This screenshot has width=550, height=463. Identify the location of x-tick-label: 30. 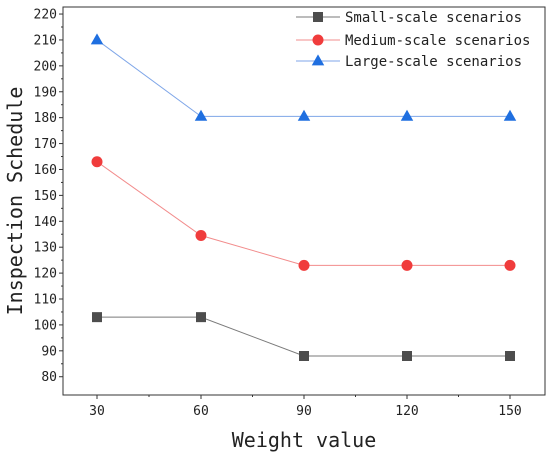
(97, 411).